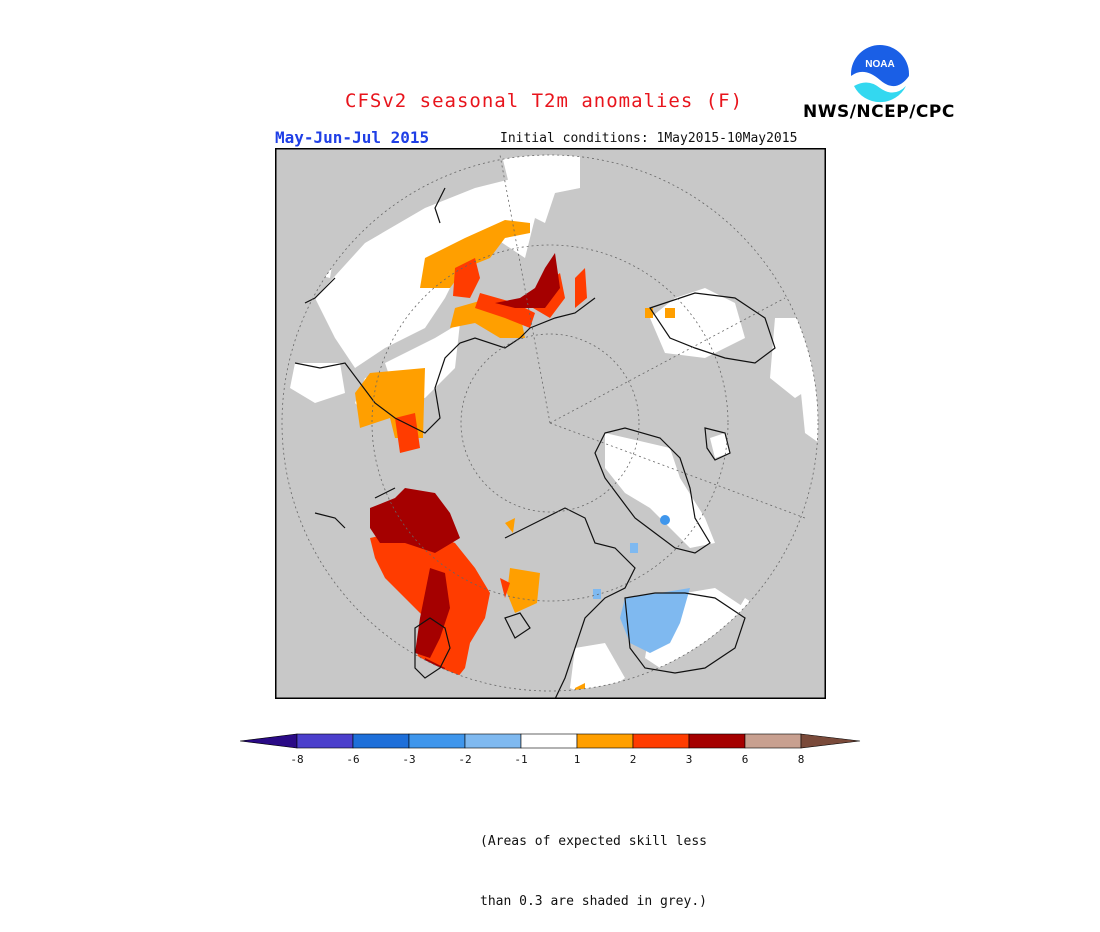  What do you see at coordinates (593, 901) in the screenshot?
I see `skill-note-line-2: than 0.3 are shaded in grey.)` at bounding box center [593, 901].